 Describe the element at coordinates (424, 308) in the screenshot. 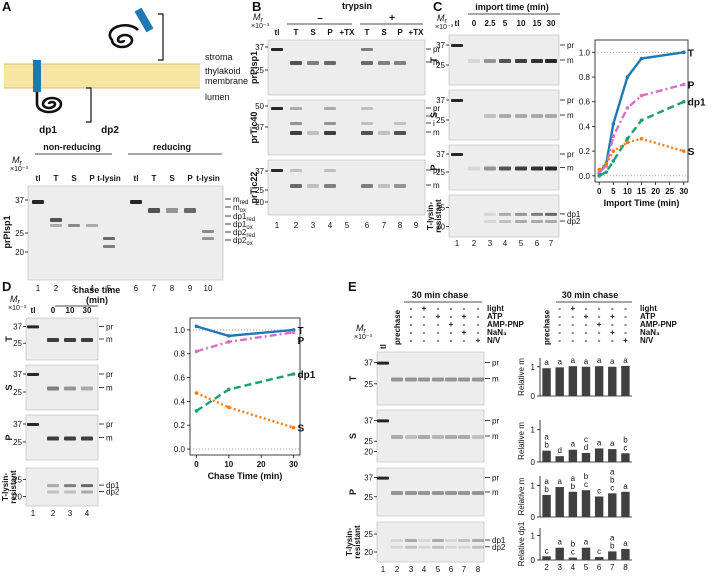

I see `sign: +` at that location.